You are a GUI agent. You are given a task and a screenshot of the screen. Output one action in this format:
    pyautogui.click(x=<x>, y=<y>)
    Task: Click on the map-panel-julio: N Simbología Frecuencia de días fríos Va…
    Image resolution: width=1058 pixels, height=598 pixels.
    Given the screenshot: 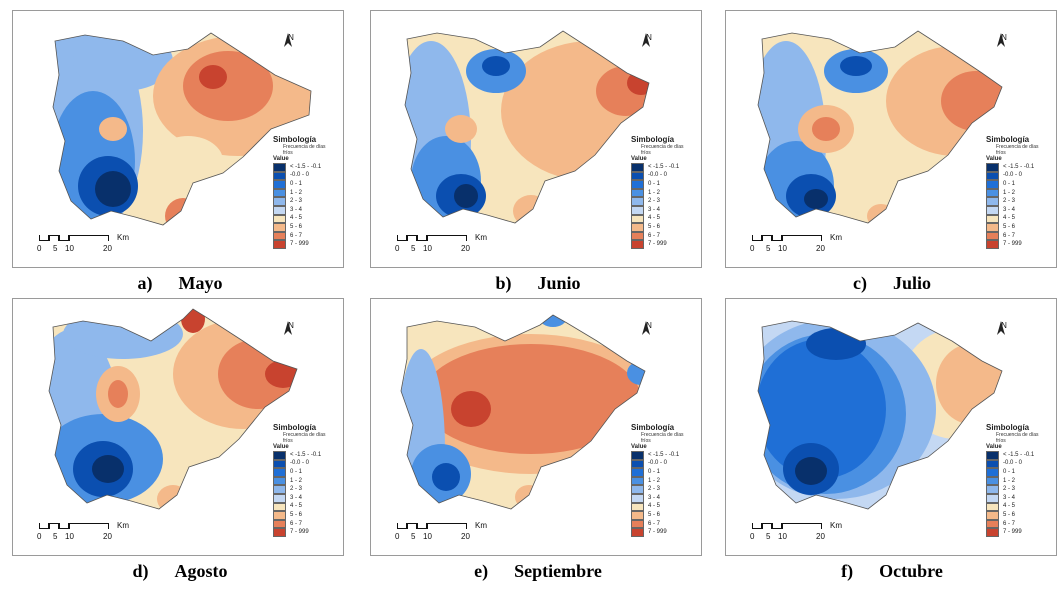 What is the action you would take?
    pyautogui.click(x=891, y=139)
    